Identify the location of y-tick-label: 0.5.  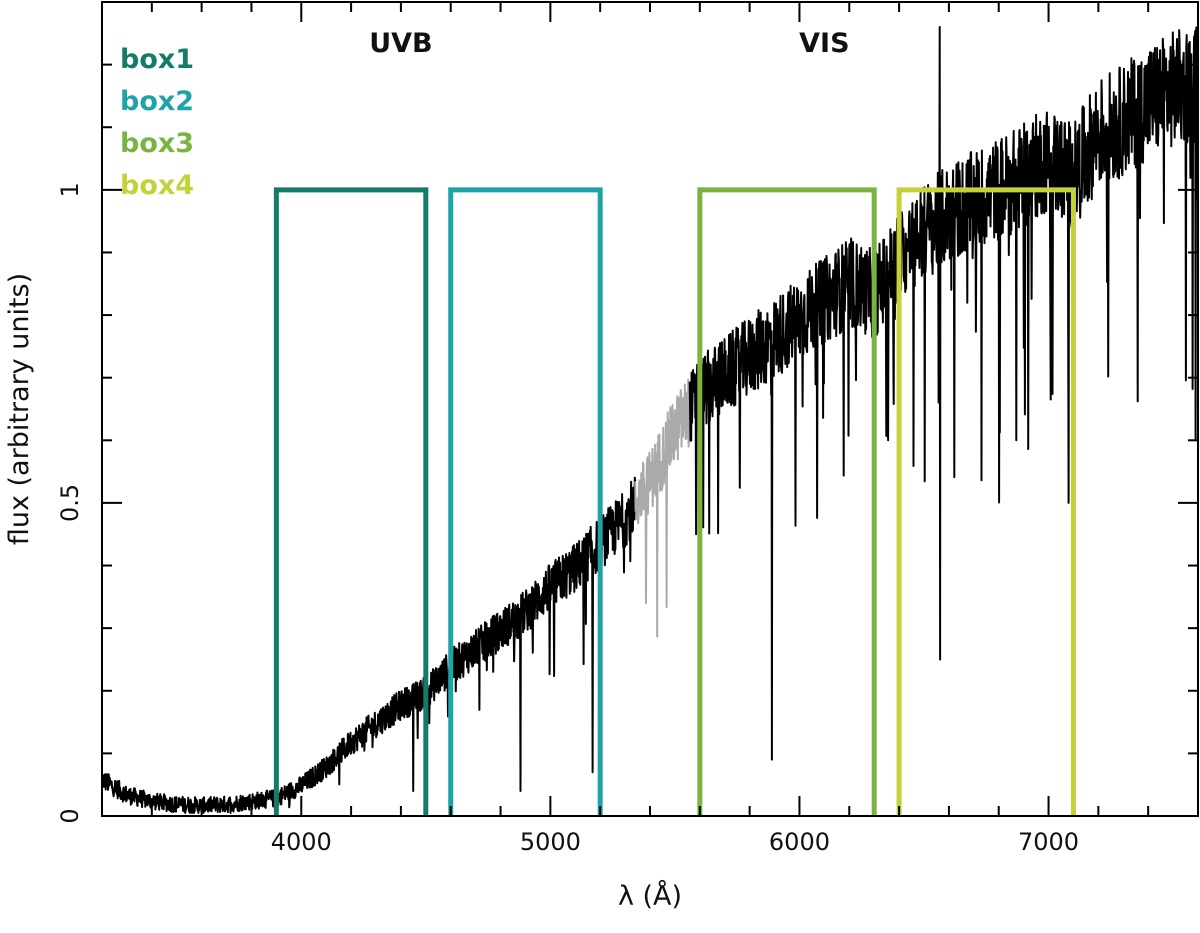
(70, 503).